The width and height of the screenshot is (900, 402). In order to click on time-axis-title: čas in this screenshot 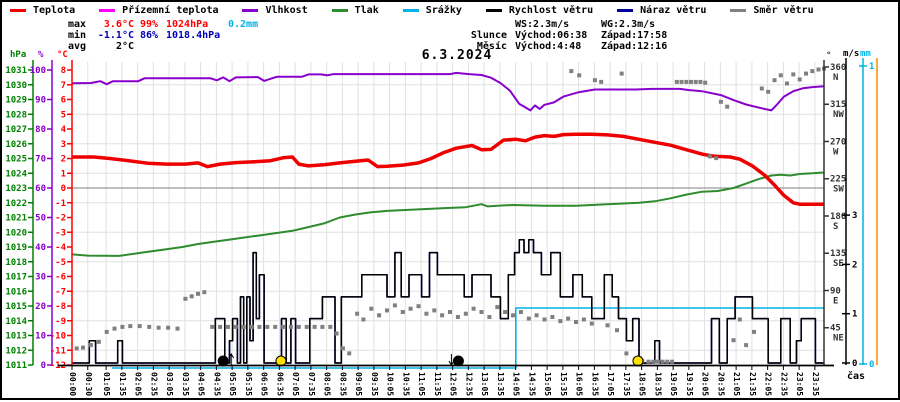, I will do `click(856, 376)`.